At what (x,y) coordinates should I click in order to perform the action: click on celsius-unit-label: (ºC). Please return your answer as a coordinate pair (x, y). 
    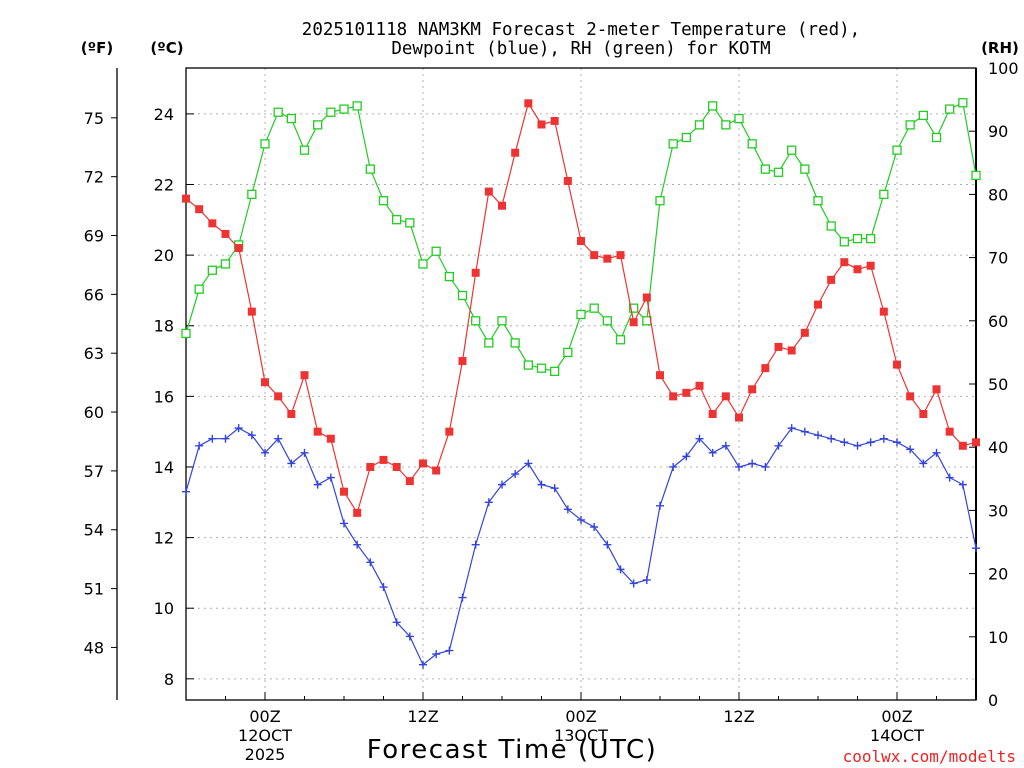
    Looking at the image, I should click on (166, 48).